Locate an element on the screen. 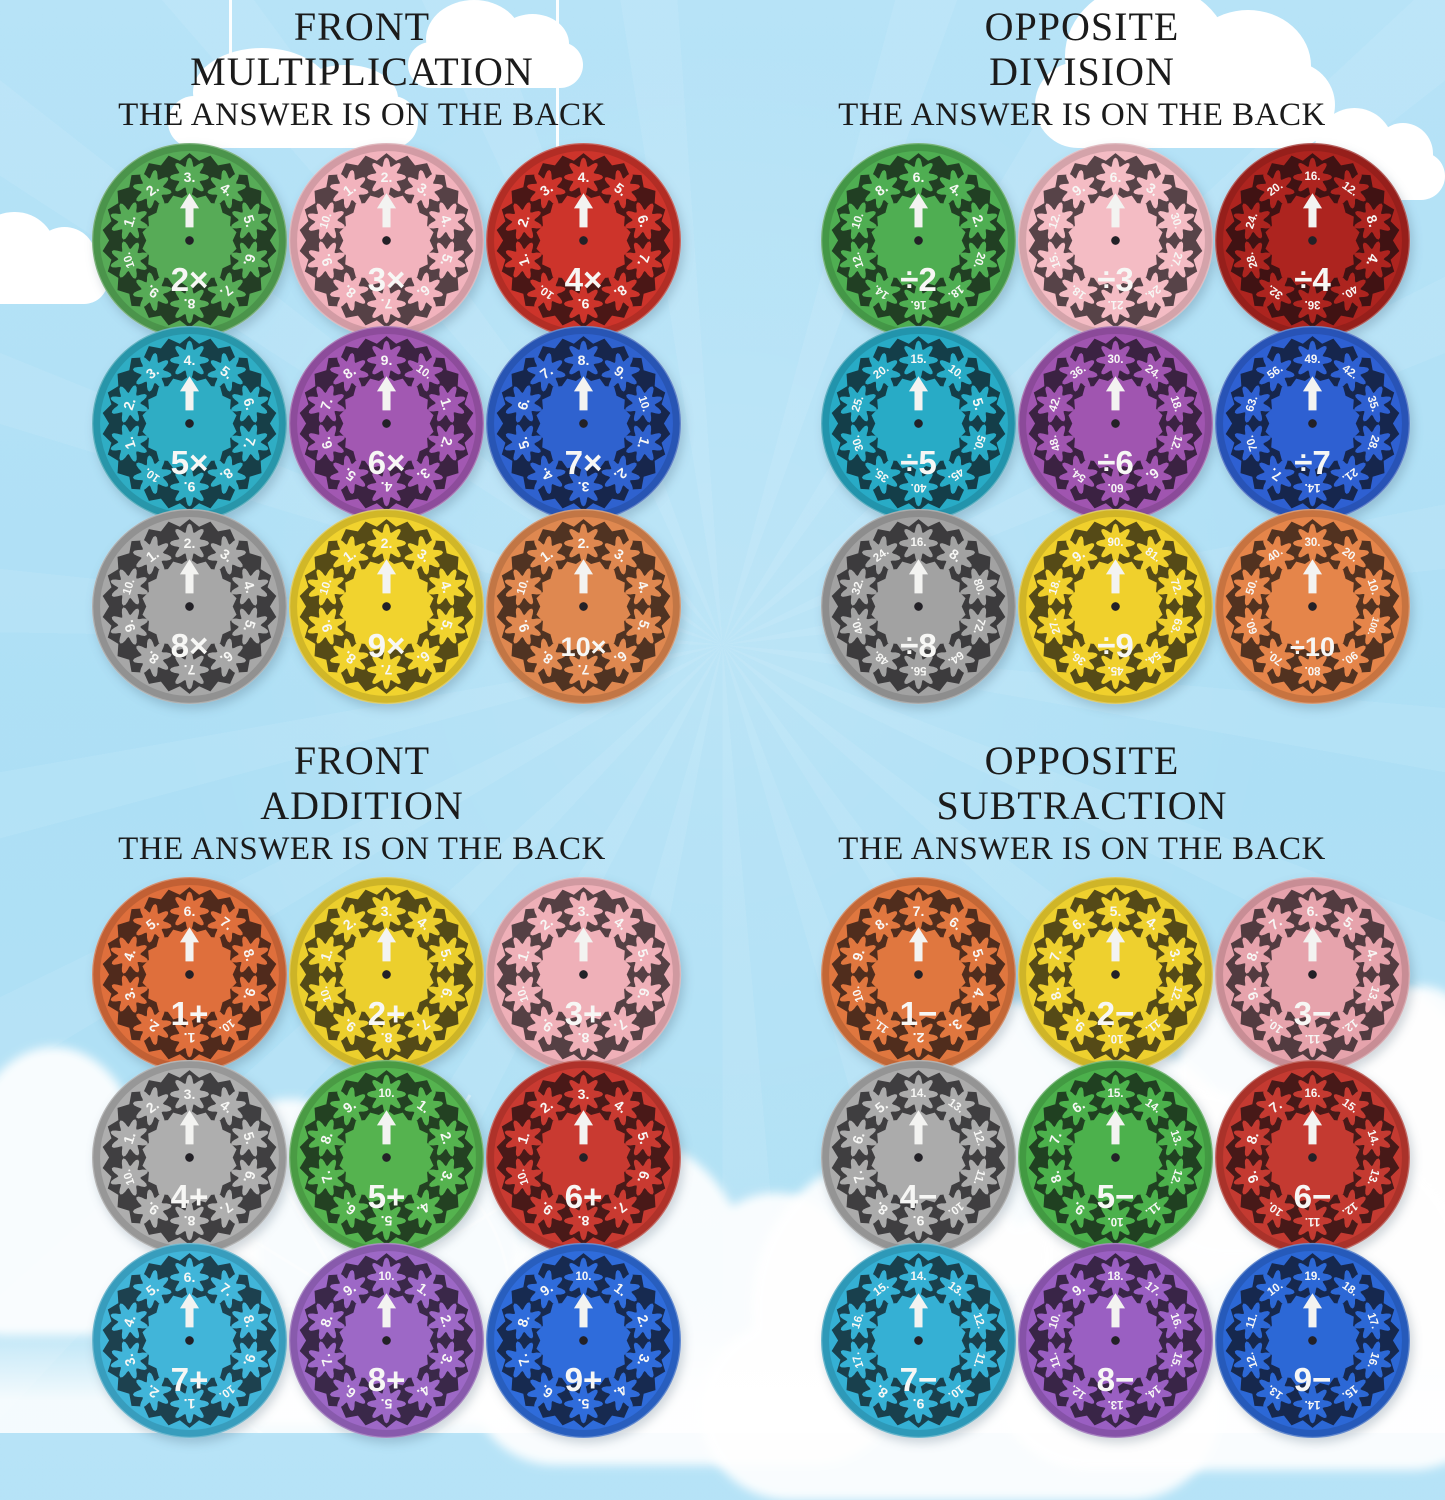 This screenshot has width=1445, height=1500. wheel-label: 8− is located at coordinates (1116, 1380).